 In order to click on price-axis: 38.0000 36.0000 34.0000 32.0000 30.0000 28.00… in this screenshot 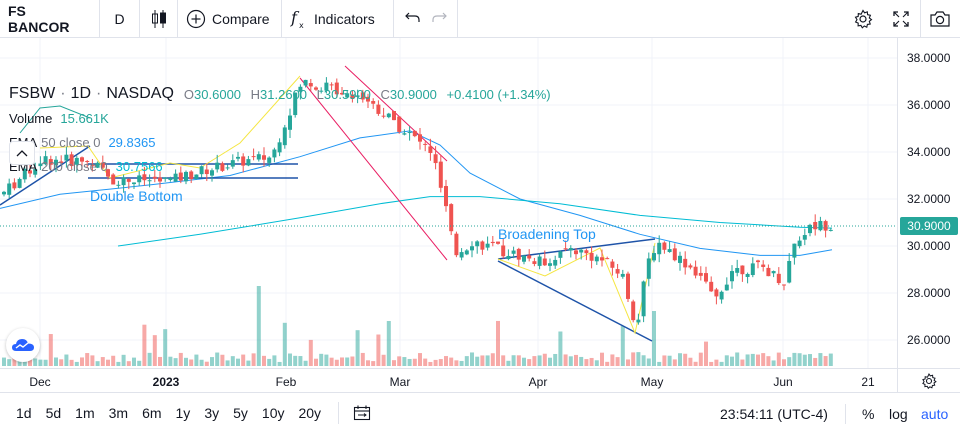, I will do `click(928, 203)`.